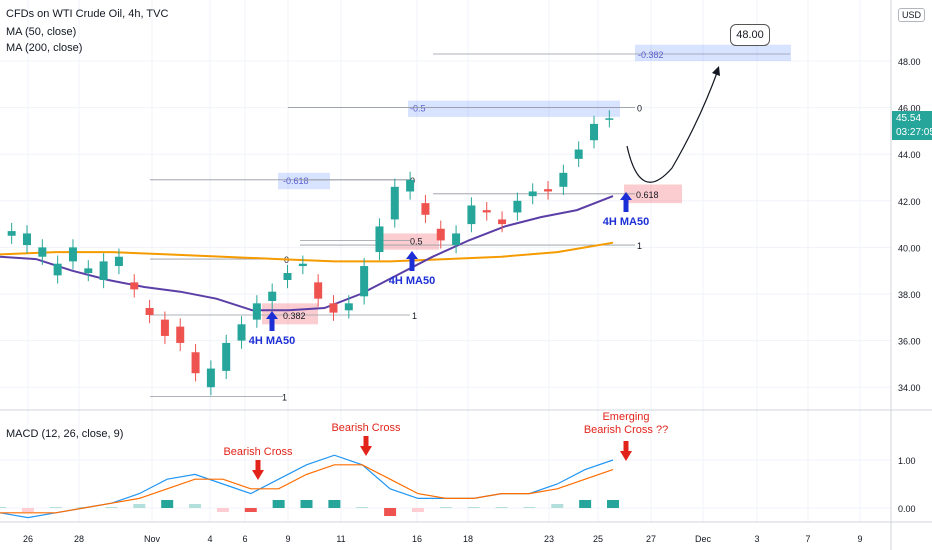 This screenshot has height=550, width=932. Describe the element at coordinates (703, 539) in the screenshot. I see `time-tick-label: Dec` at that location.